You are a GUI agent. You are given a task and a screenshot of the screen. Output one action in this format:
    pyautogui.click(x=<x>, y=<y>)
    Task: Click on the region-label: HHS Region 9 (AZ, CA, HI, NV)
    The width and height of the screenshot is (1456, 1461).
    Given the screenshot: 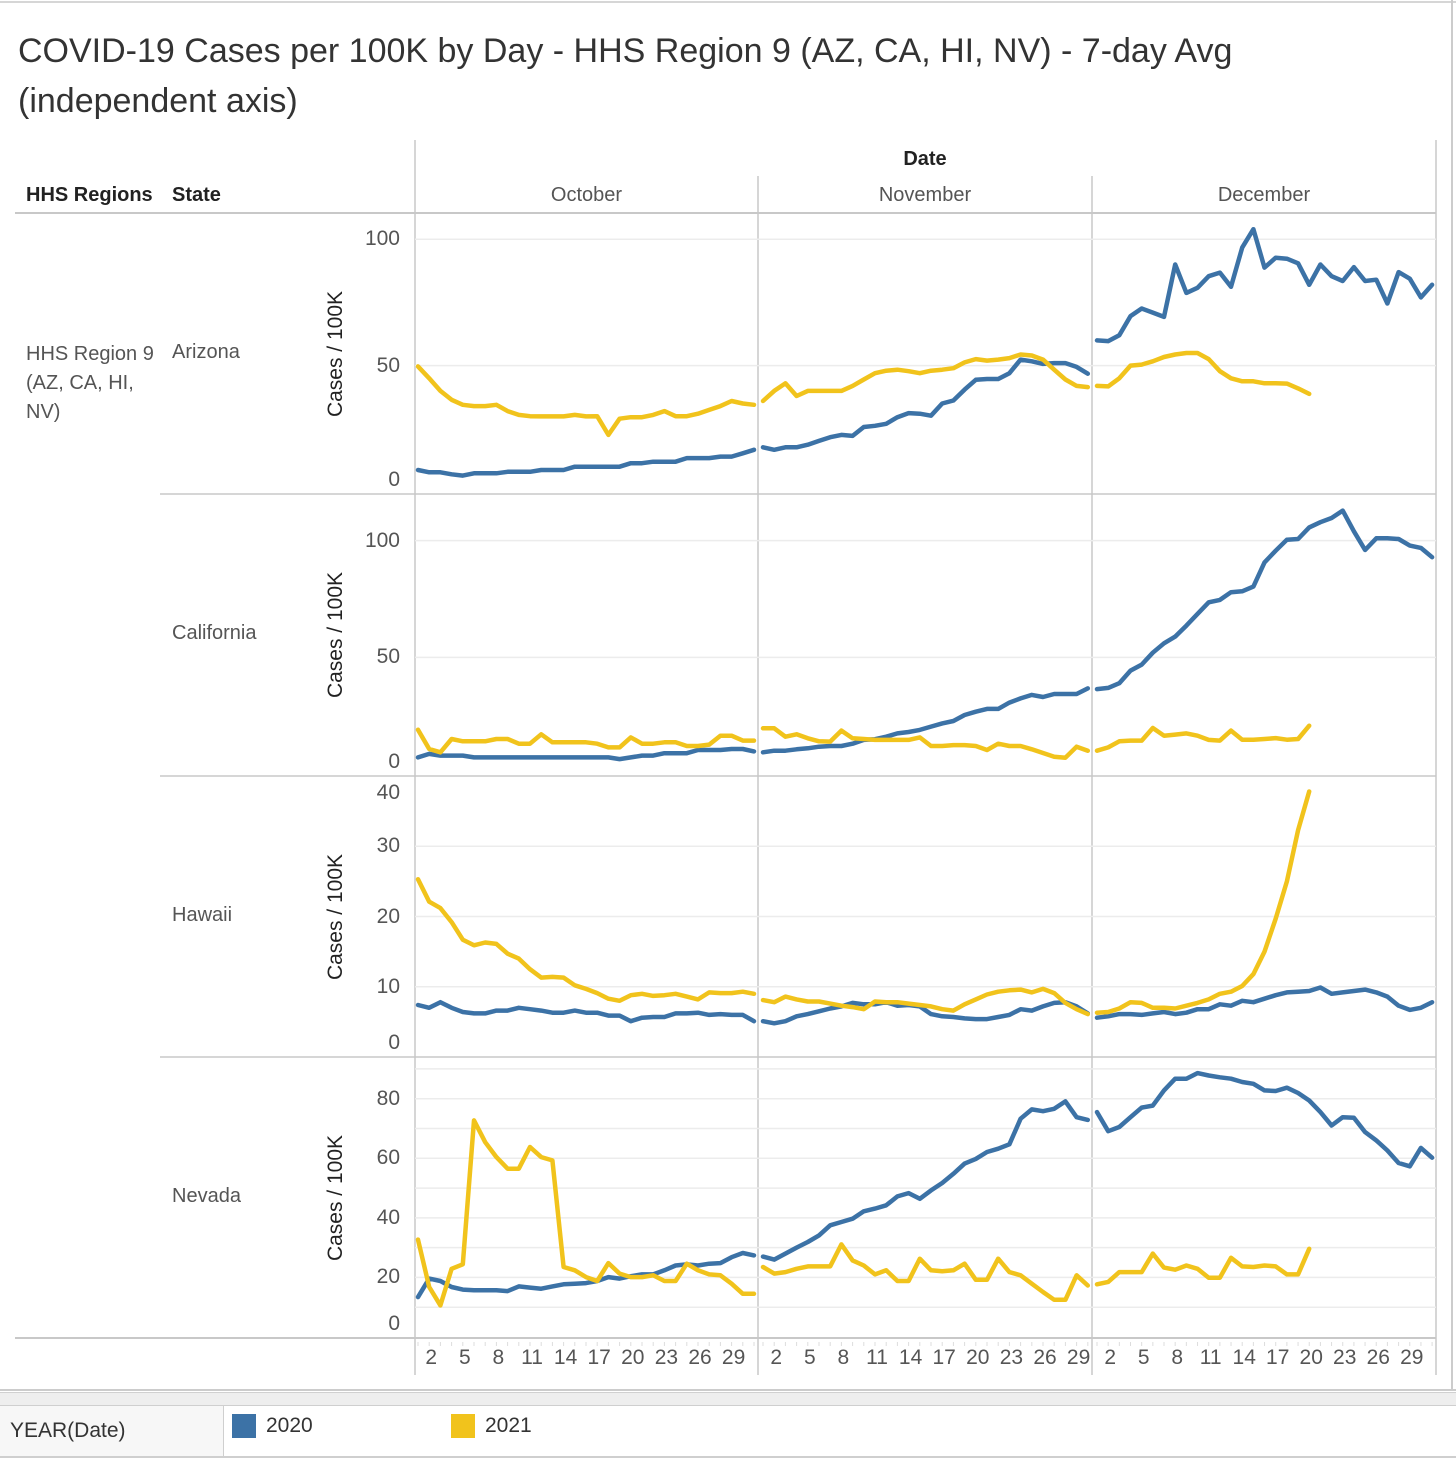 What is the action you would take?
    pyautogui.click(x=90, y=383)
    